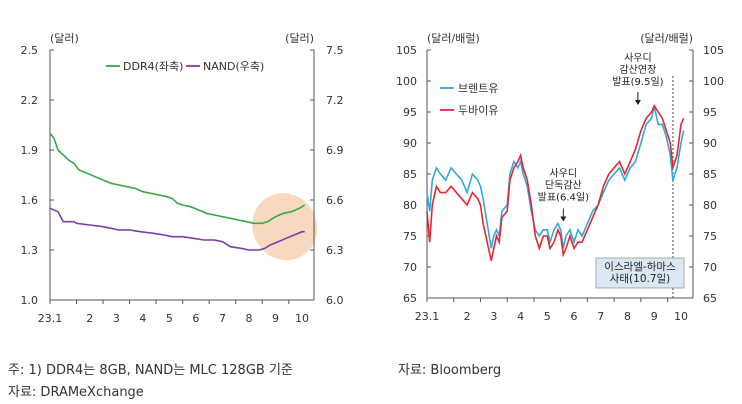  What do you see at coordinates (710, 298) in the screenshot?
I see `right-tick-label: 65` at bounding box center [710, 298].